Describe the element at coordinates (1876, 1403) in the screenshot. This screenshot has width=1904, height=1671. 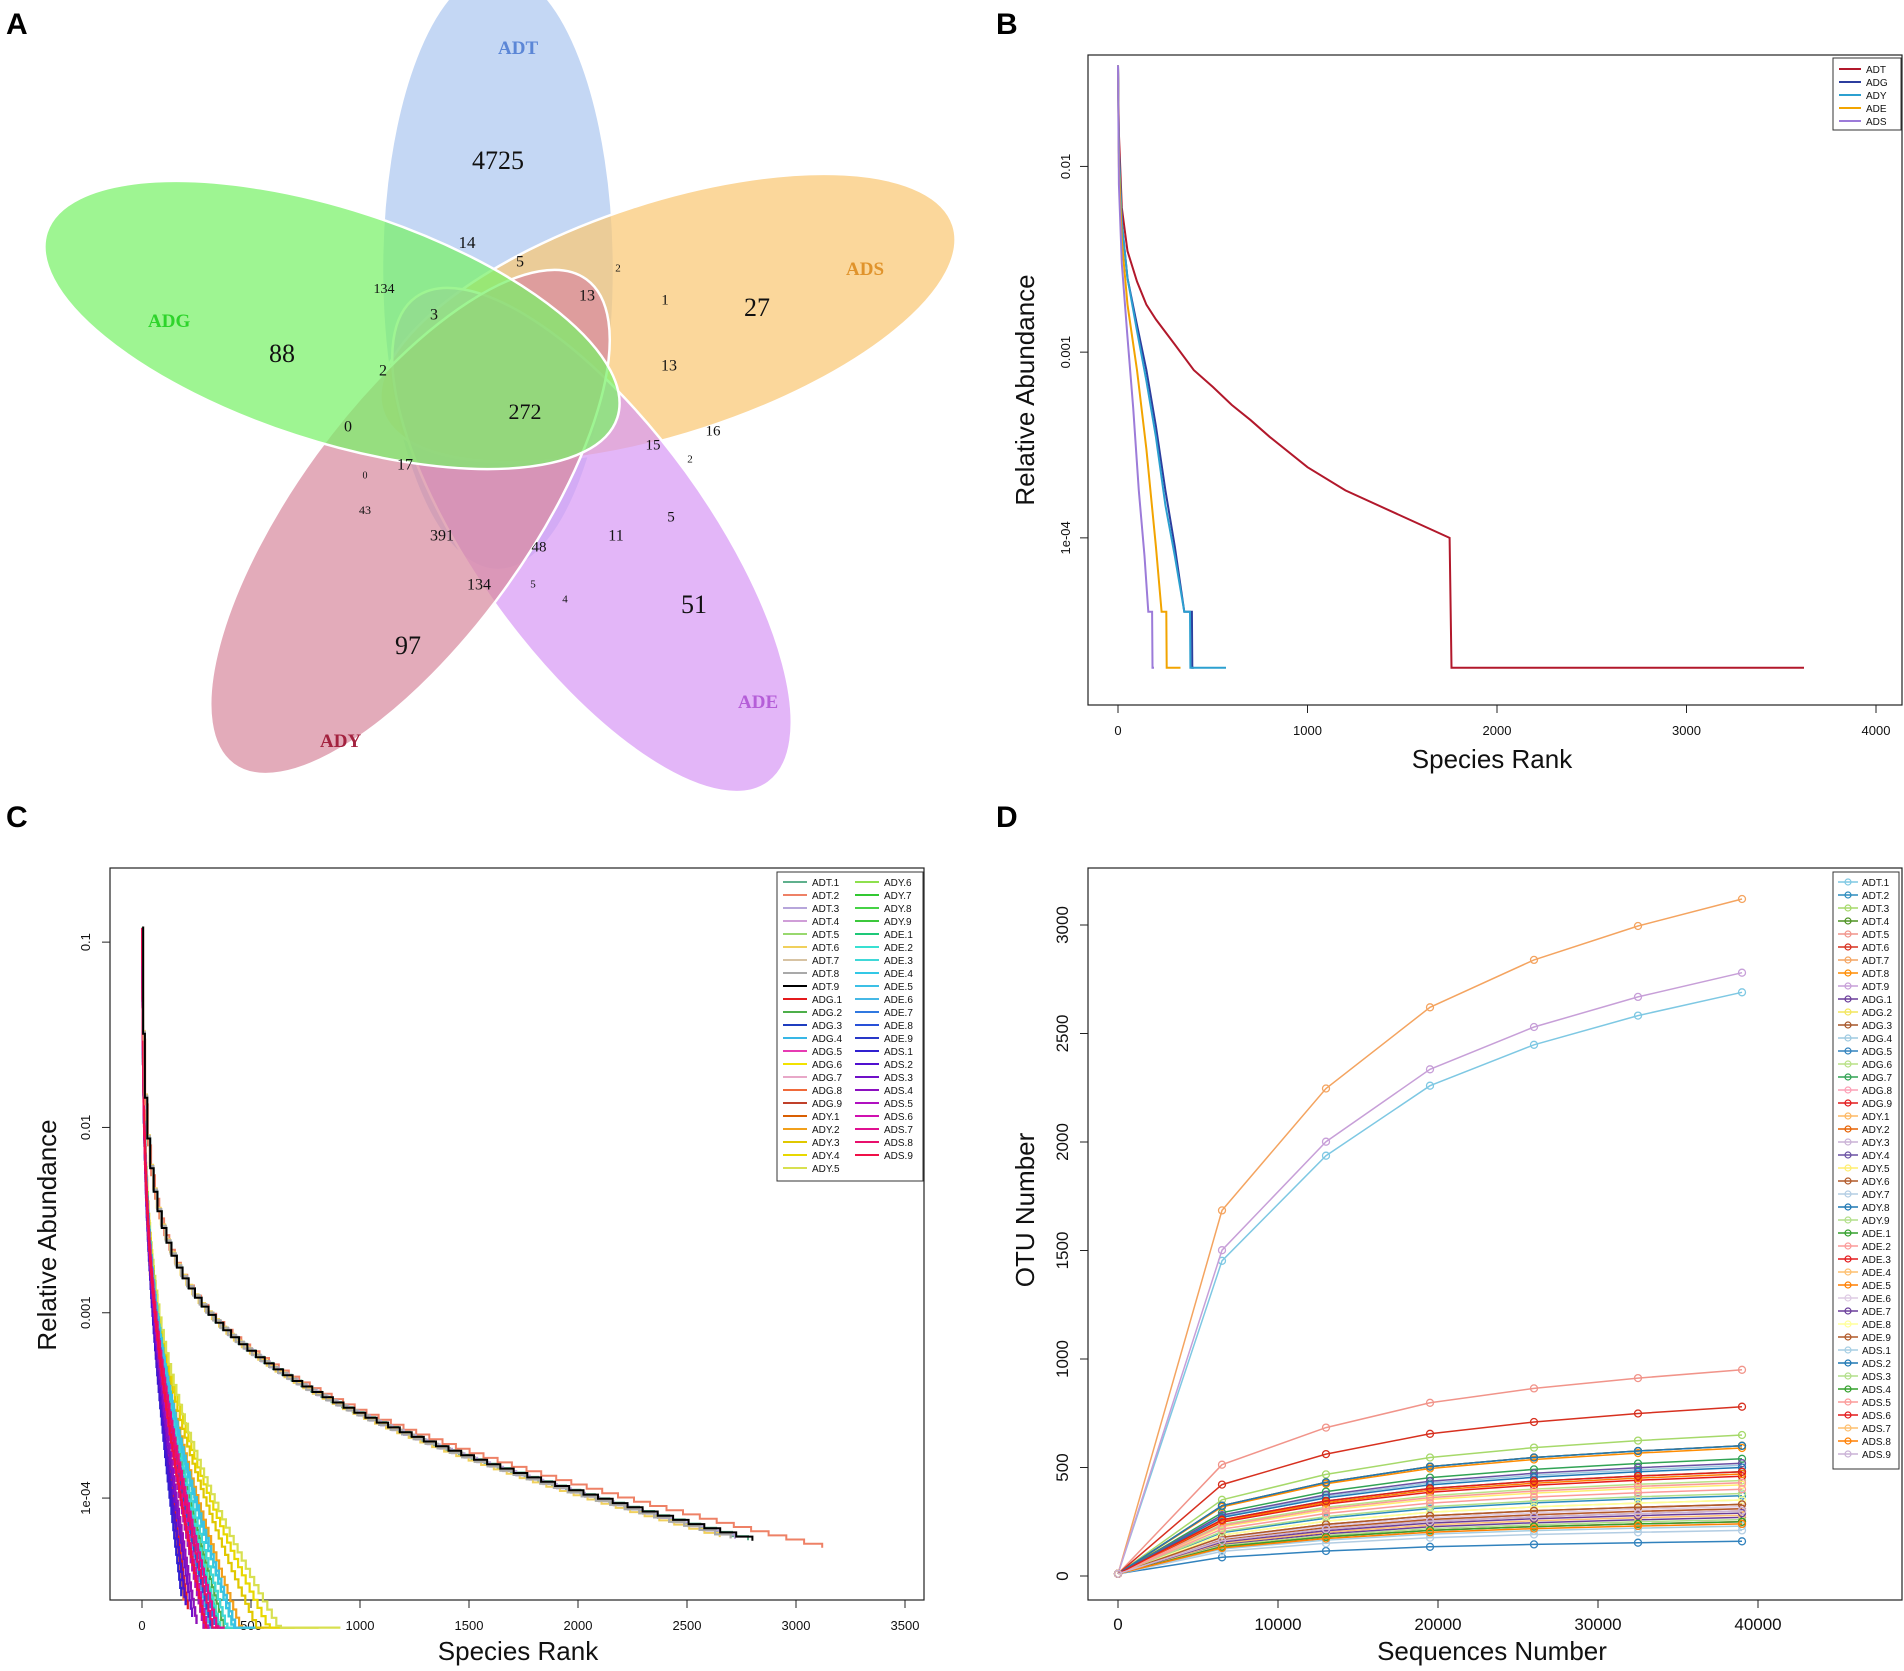
I see `legend-label: ADS.5` at that location.